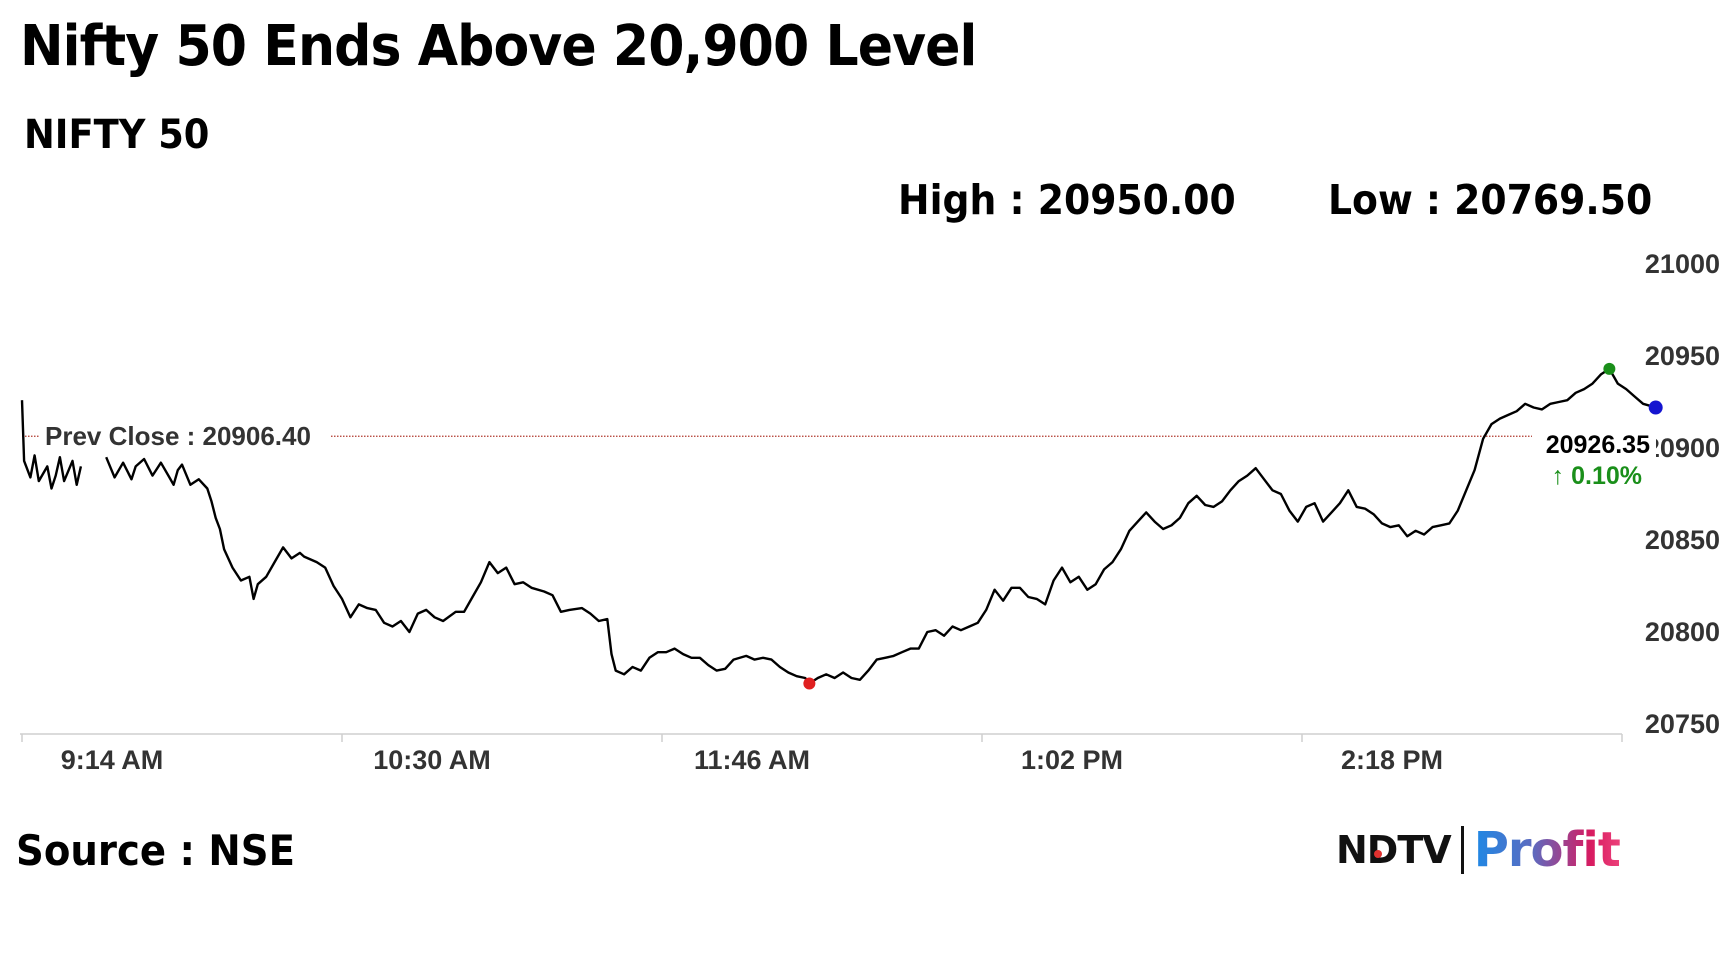 The width and height of the screenshot is (1728, 972). I want to click on last-price-label: 20926.35, so click(1598, 445).